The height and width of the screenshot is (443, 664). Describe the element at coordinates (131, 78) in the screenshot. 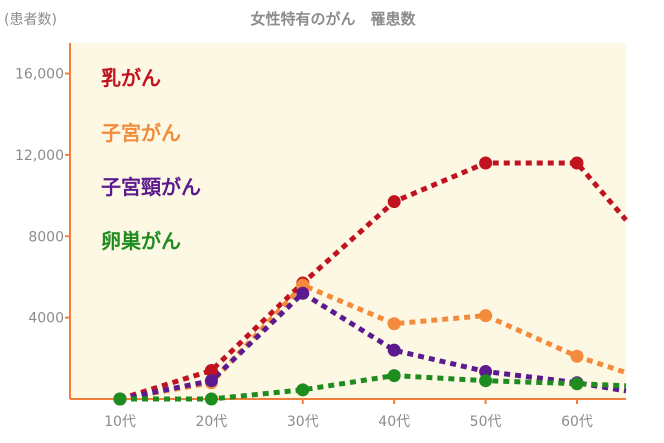

I see `legend-label: 乳がん` at that location.